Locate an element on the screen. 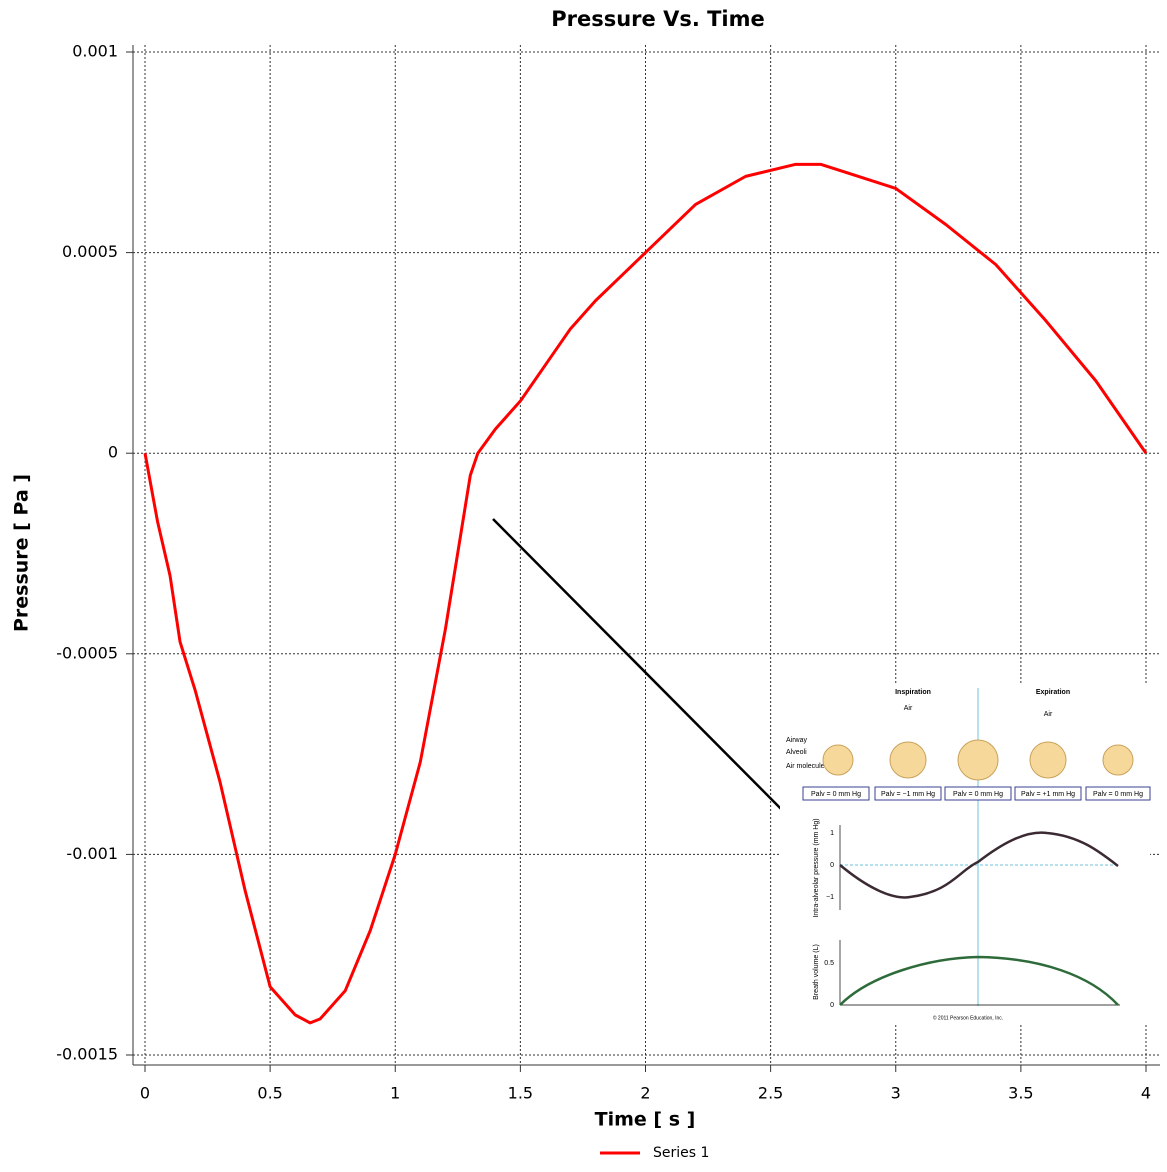 Image resolution: width=1167 pixels, height=1172 pixels. x-tick-label: 1 is located at coordinates (395, 1093).